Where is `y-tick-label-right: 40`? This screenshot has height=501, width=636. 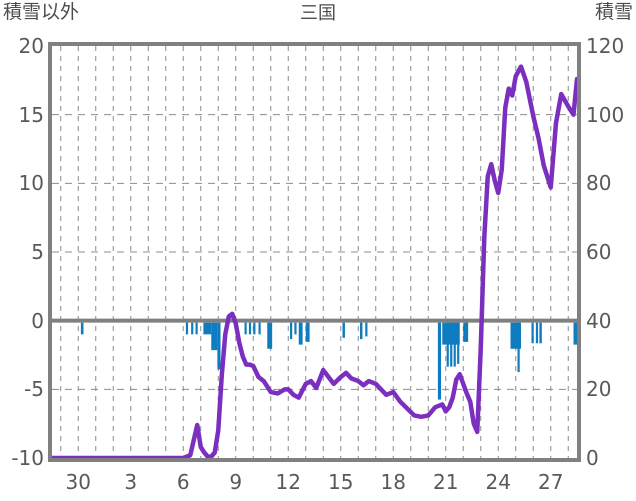
y-tick-label-right: 40 is located at coordinates (599, 320).